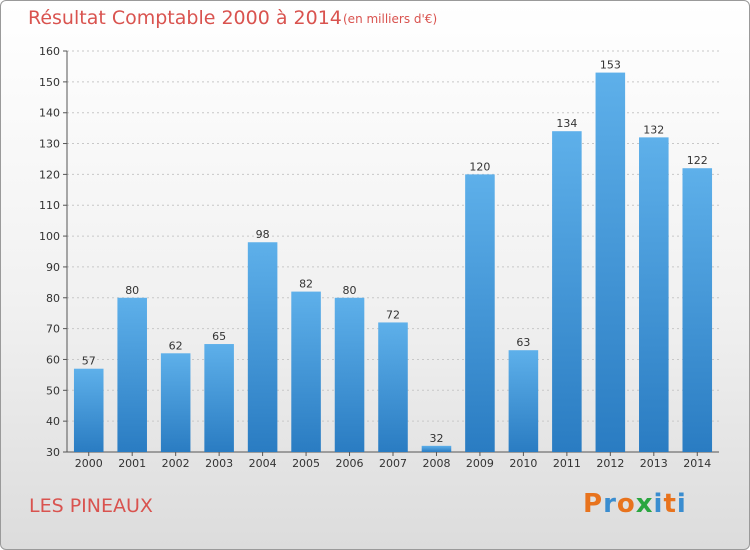 Image resolution: width=750 pixels, height=550 pixels. I want to click on x-tick-label: 2010, so click(523, 463).